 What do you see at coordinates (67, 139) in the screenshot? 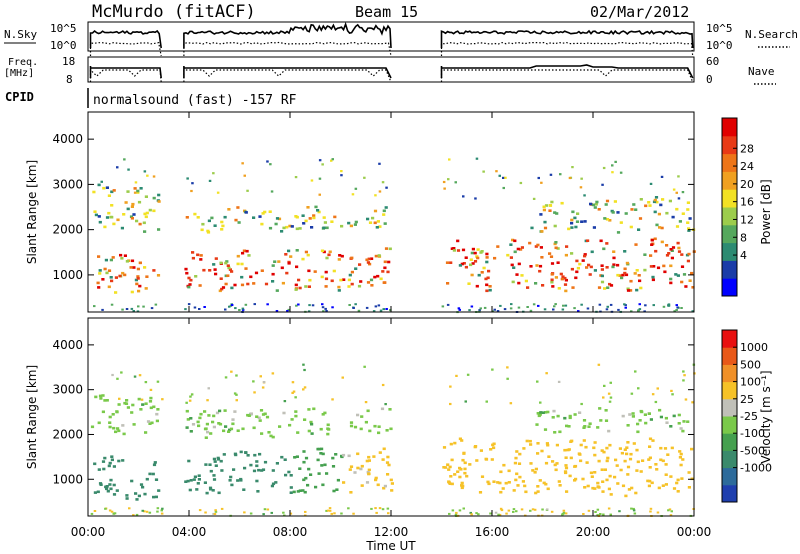
I see `y-tick-label: 4000` at bounding box center [67, 139].